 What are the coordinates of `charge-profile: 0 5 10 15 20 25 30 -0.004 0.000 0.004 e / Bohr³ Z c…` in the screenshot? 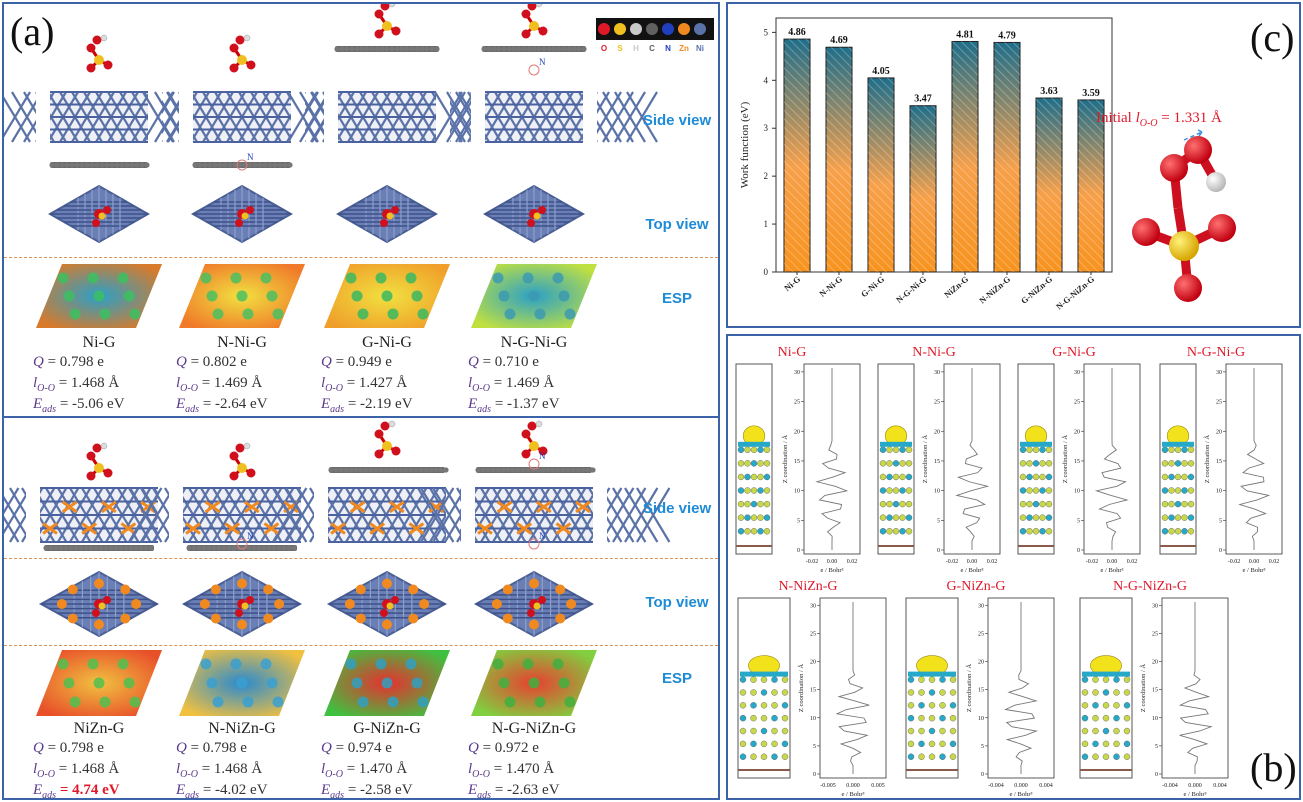 It's located at (1010, 697).